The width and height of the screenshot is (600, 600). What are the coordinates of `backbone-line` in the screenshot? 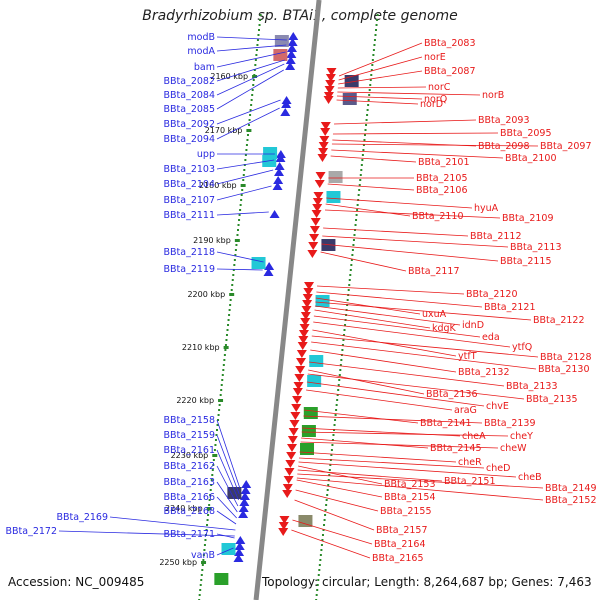 It's located at (287, 300).